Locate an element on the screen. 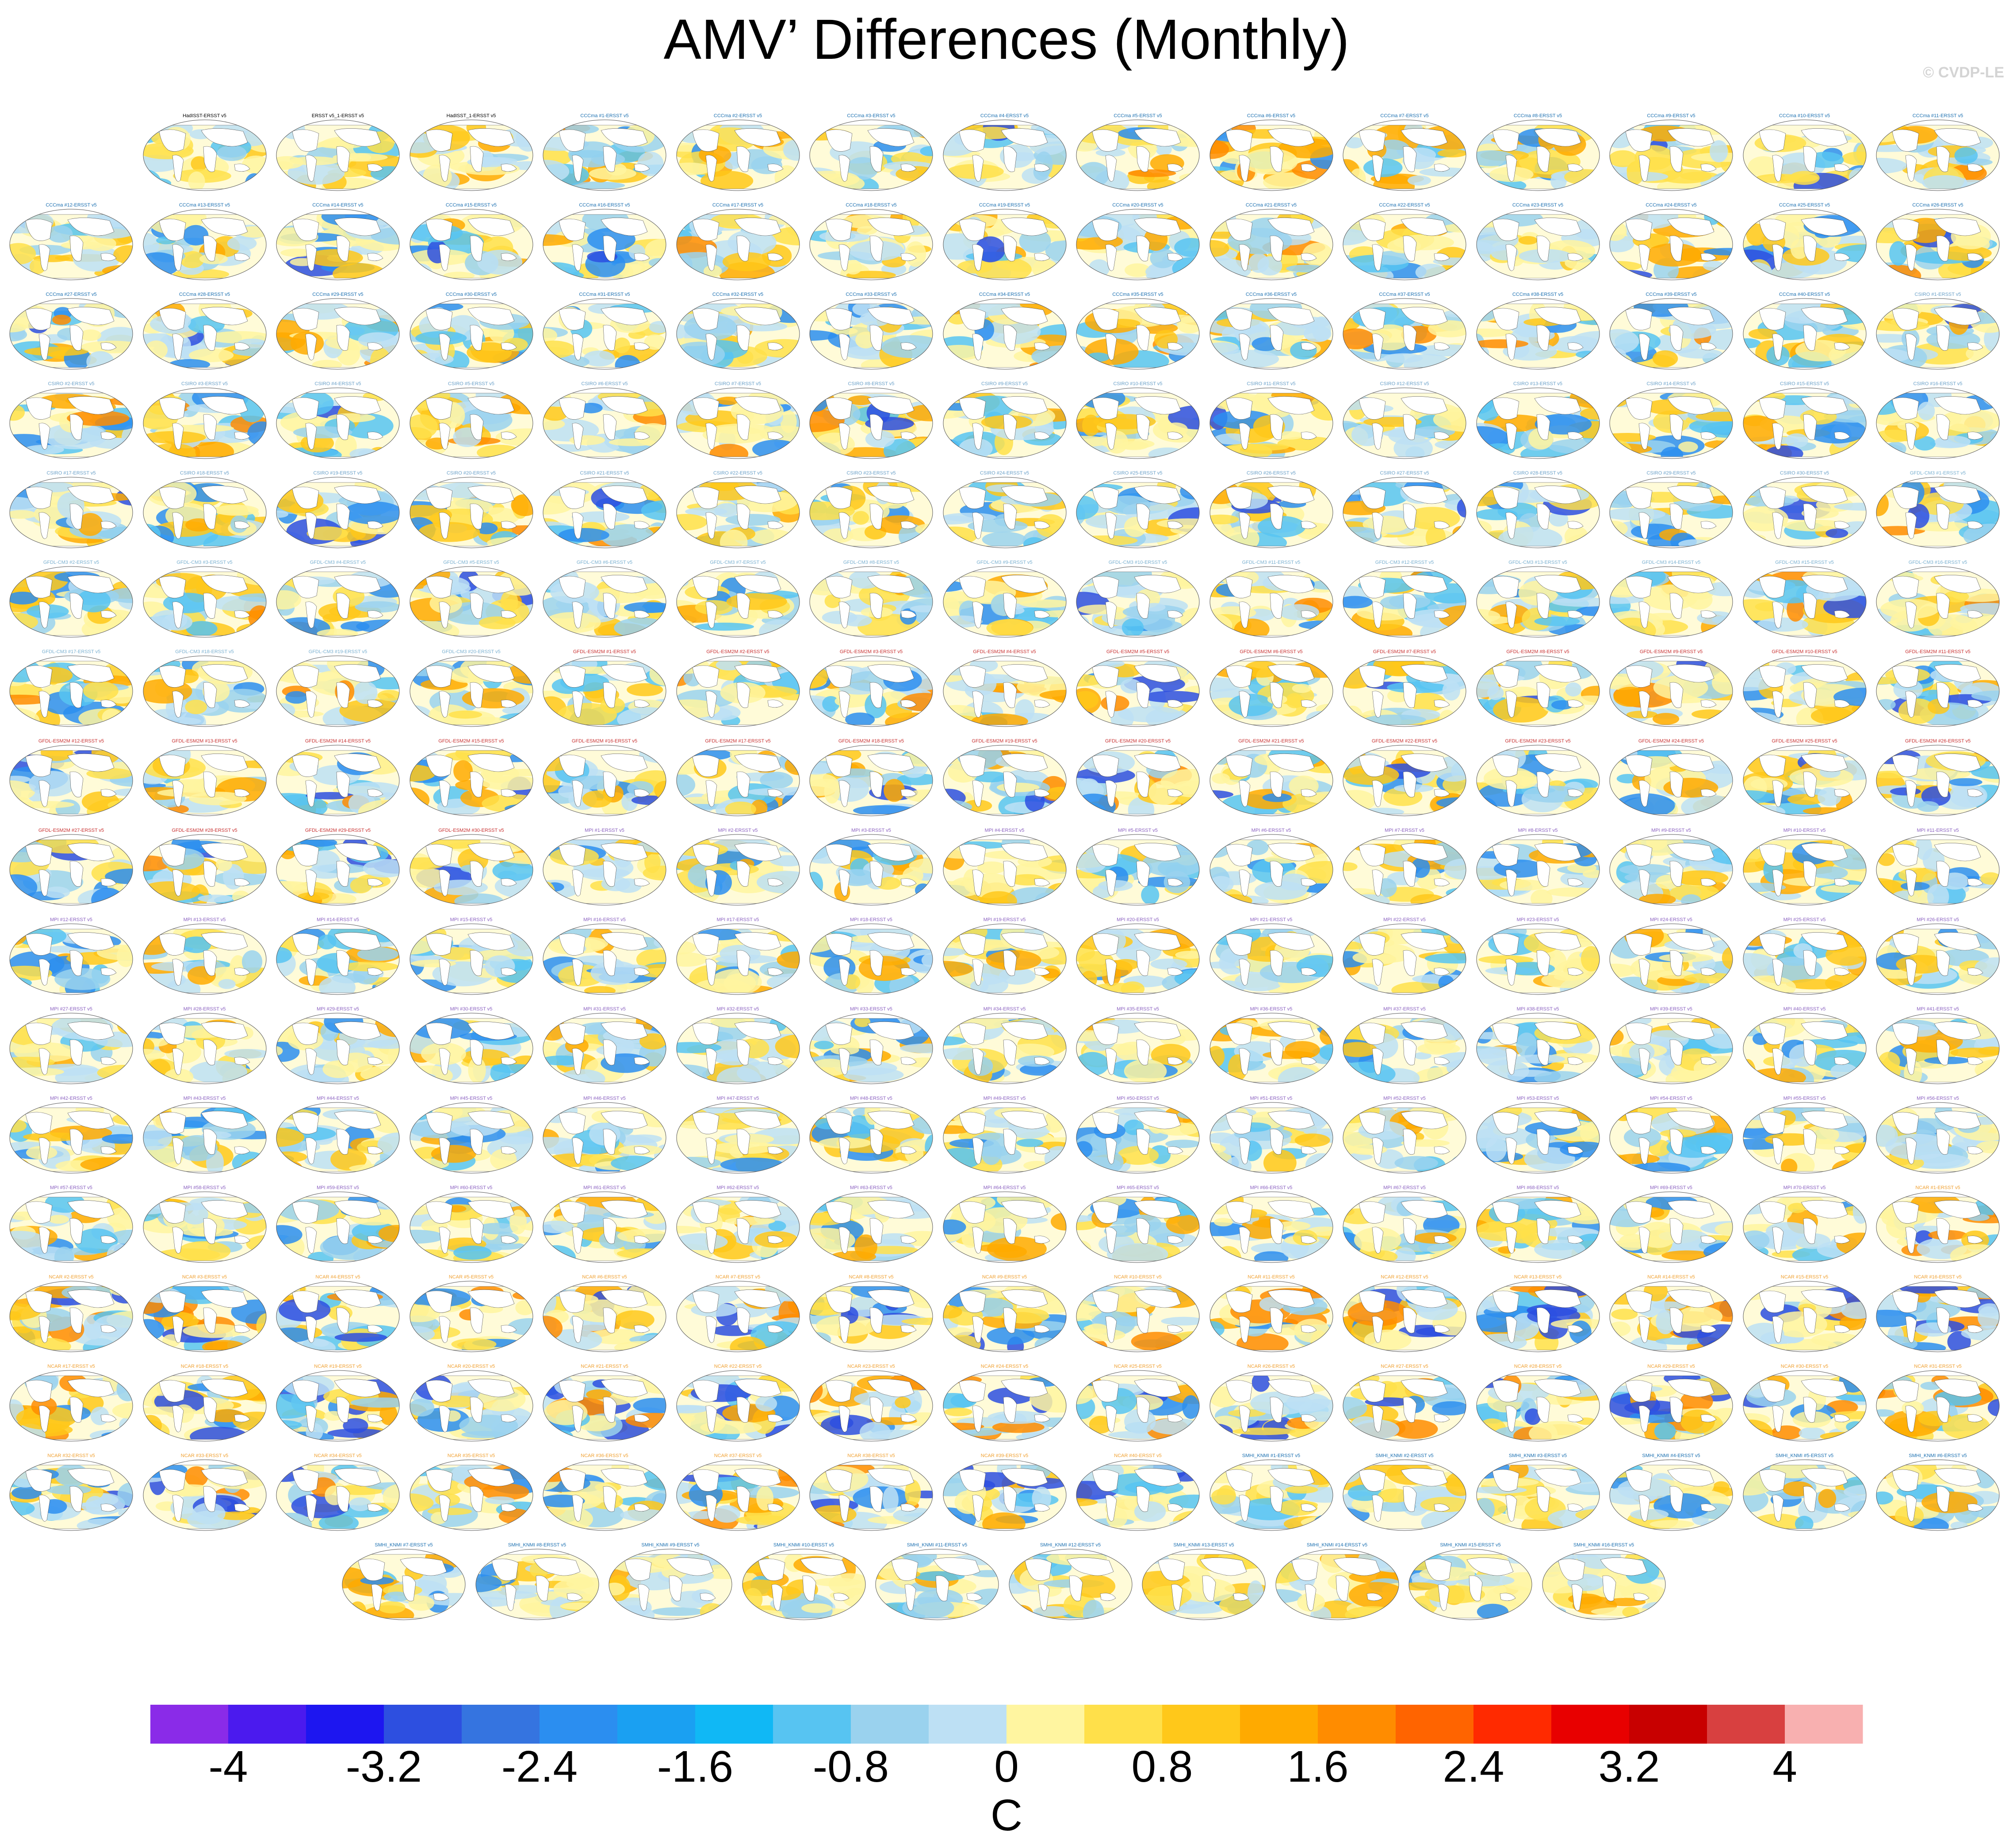 The height and width of the screenshot is (1848, 2013). map-panel: CCCma #32-ERSST v5 is located at coordinates (738, 333).